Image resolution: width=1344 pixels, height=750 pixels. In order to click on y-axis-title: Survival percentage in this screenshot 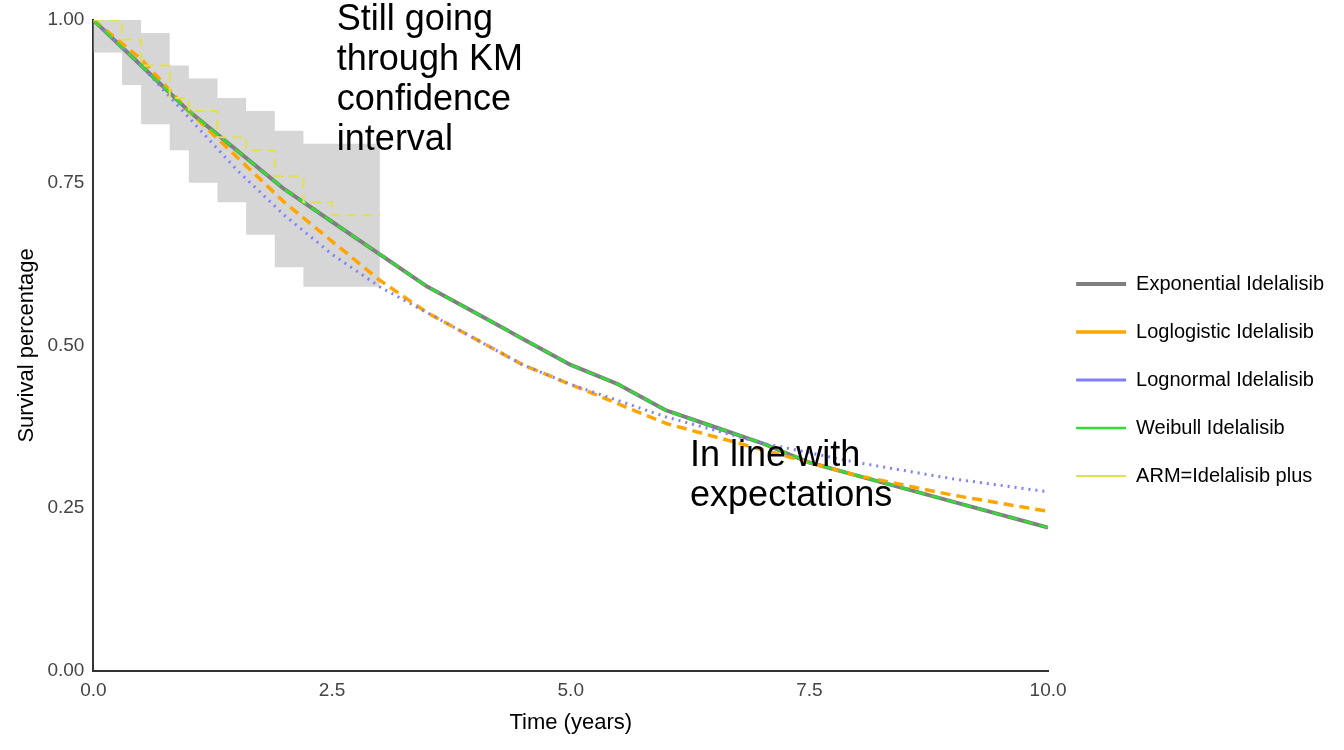, I will do `click(26, 345)`.